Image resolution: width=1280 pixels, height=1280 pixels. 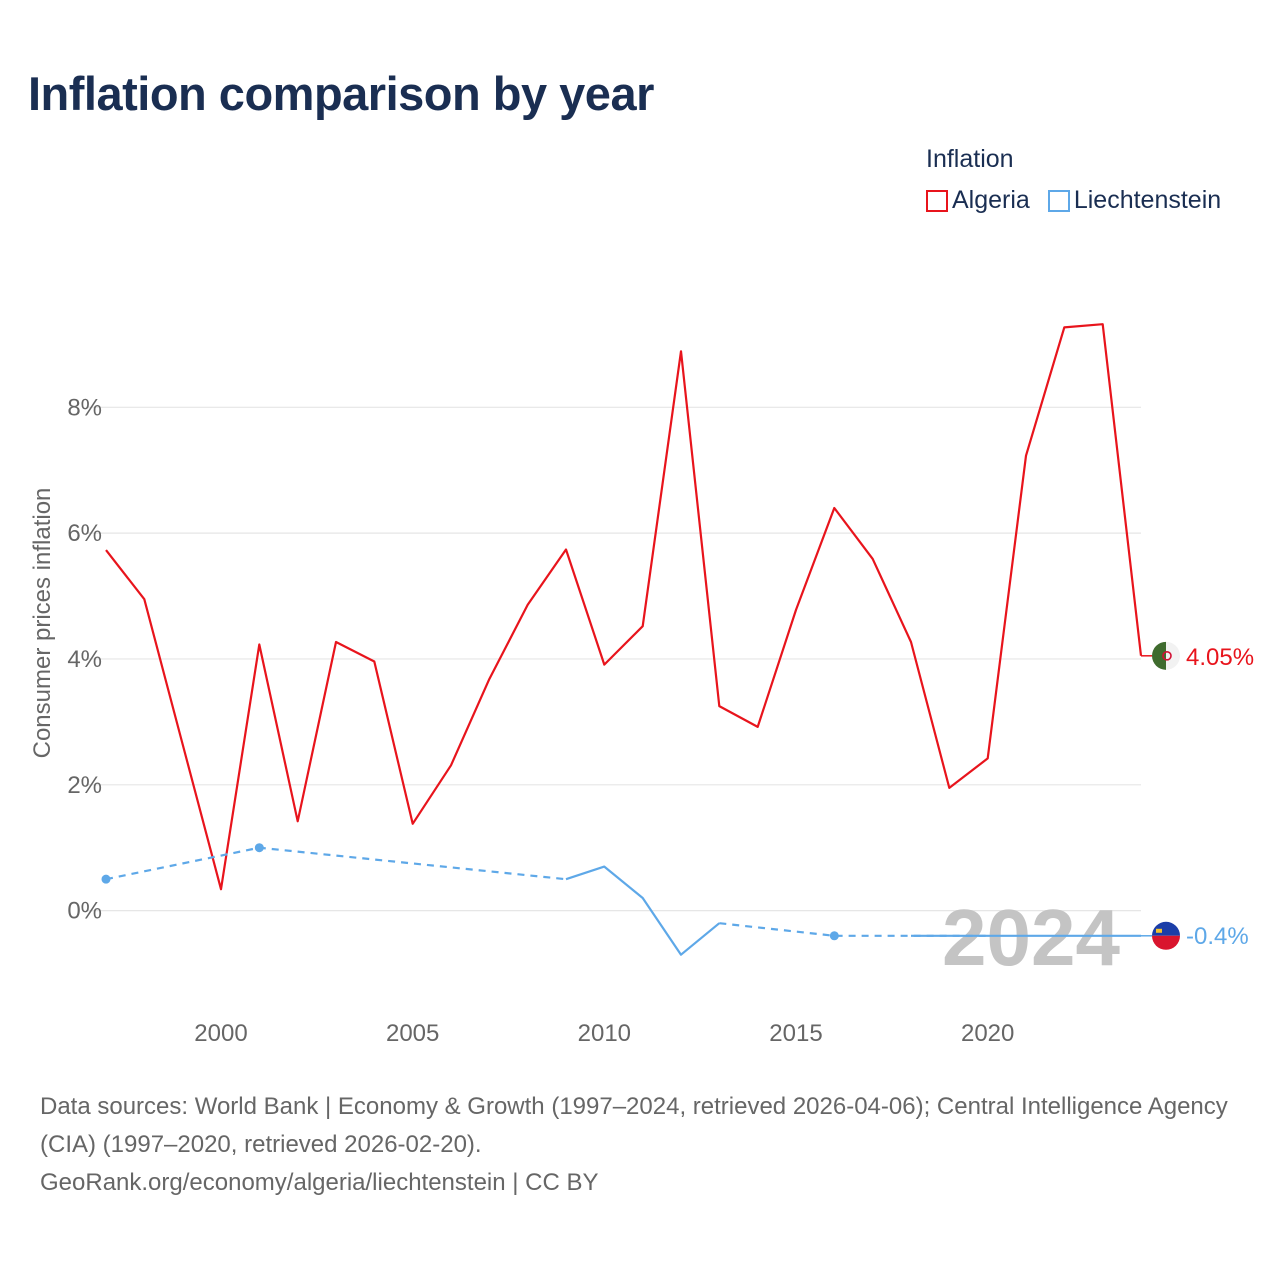 What do you see at coordinates (1058, 200) in the screenshot?
I see `legend-swatch-liechtenstein` at bounding box center [1058, 200].